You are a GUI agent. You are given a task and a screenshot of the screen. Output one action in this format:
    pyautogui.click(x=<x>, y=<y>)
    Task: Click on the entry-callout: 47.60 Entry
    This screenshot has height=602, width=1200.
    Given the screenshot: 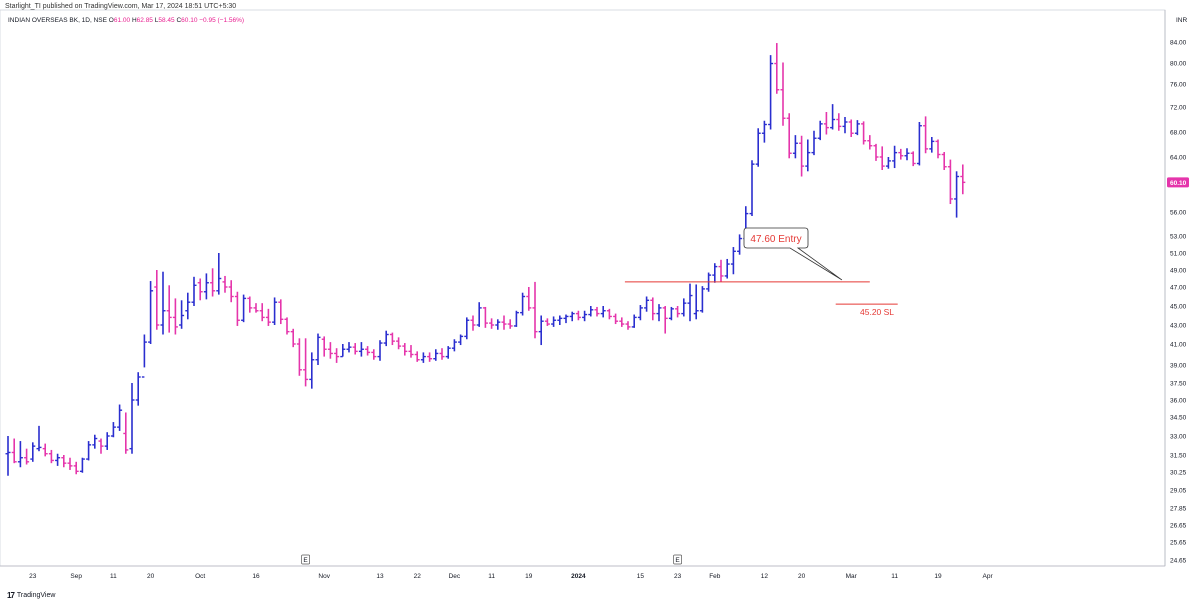 What is the action you would take?
    pyautogui.click(x=793, y=254)
    